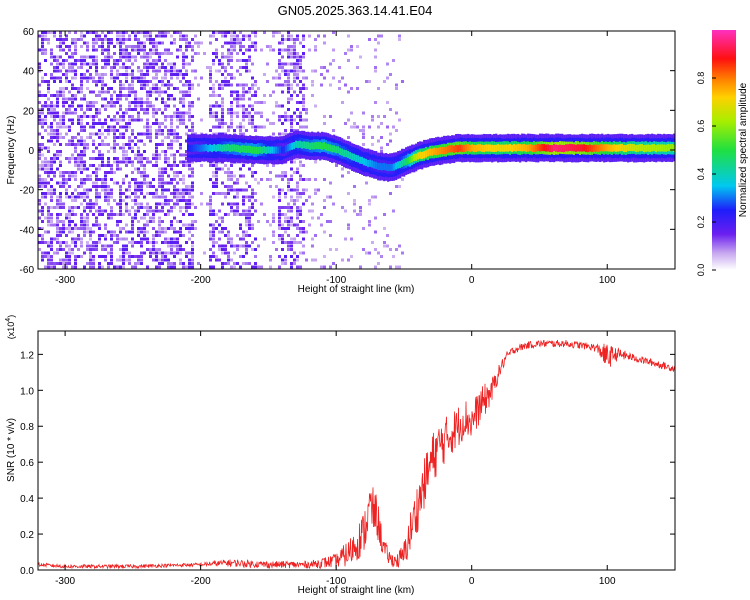 The width and height of the screenshot is (750, 600). Describe the element at coordinates (27, 499) in the screenshot. I see `y-tick-label: 0.4` at that location.